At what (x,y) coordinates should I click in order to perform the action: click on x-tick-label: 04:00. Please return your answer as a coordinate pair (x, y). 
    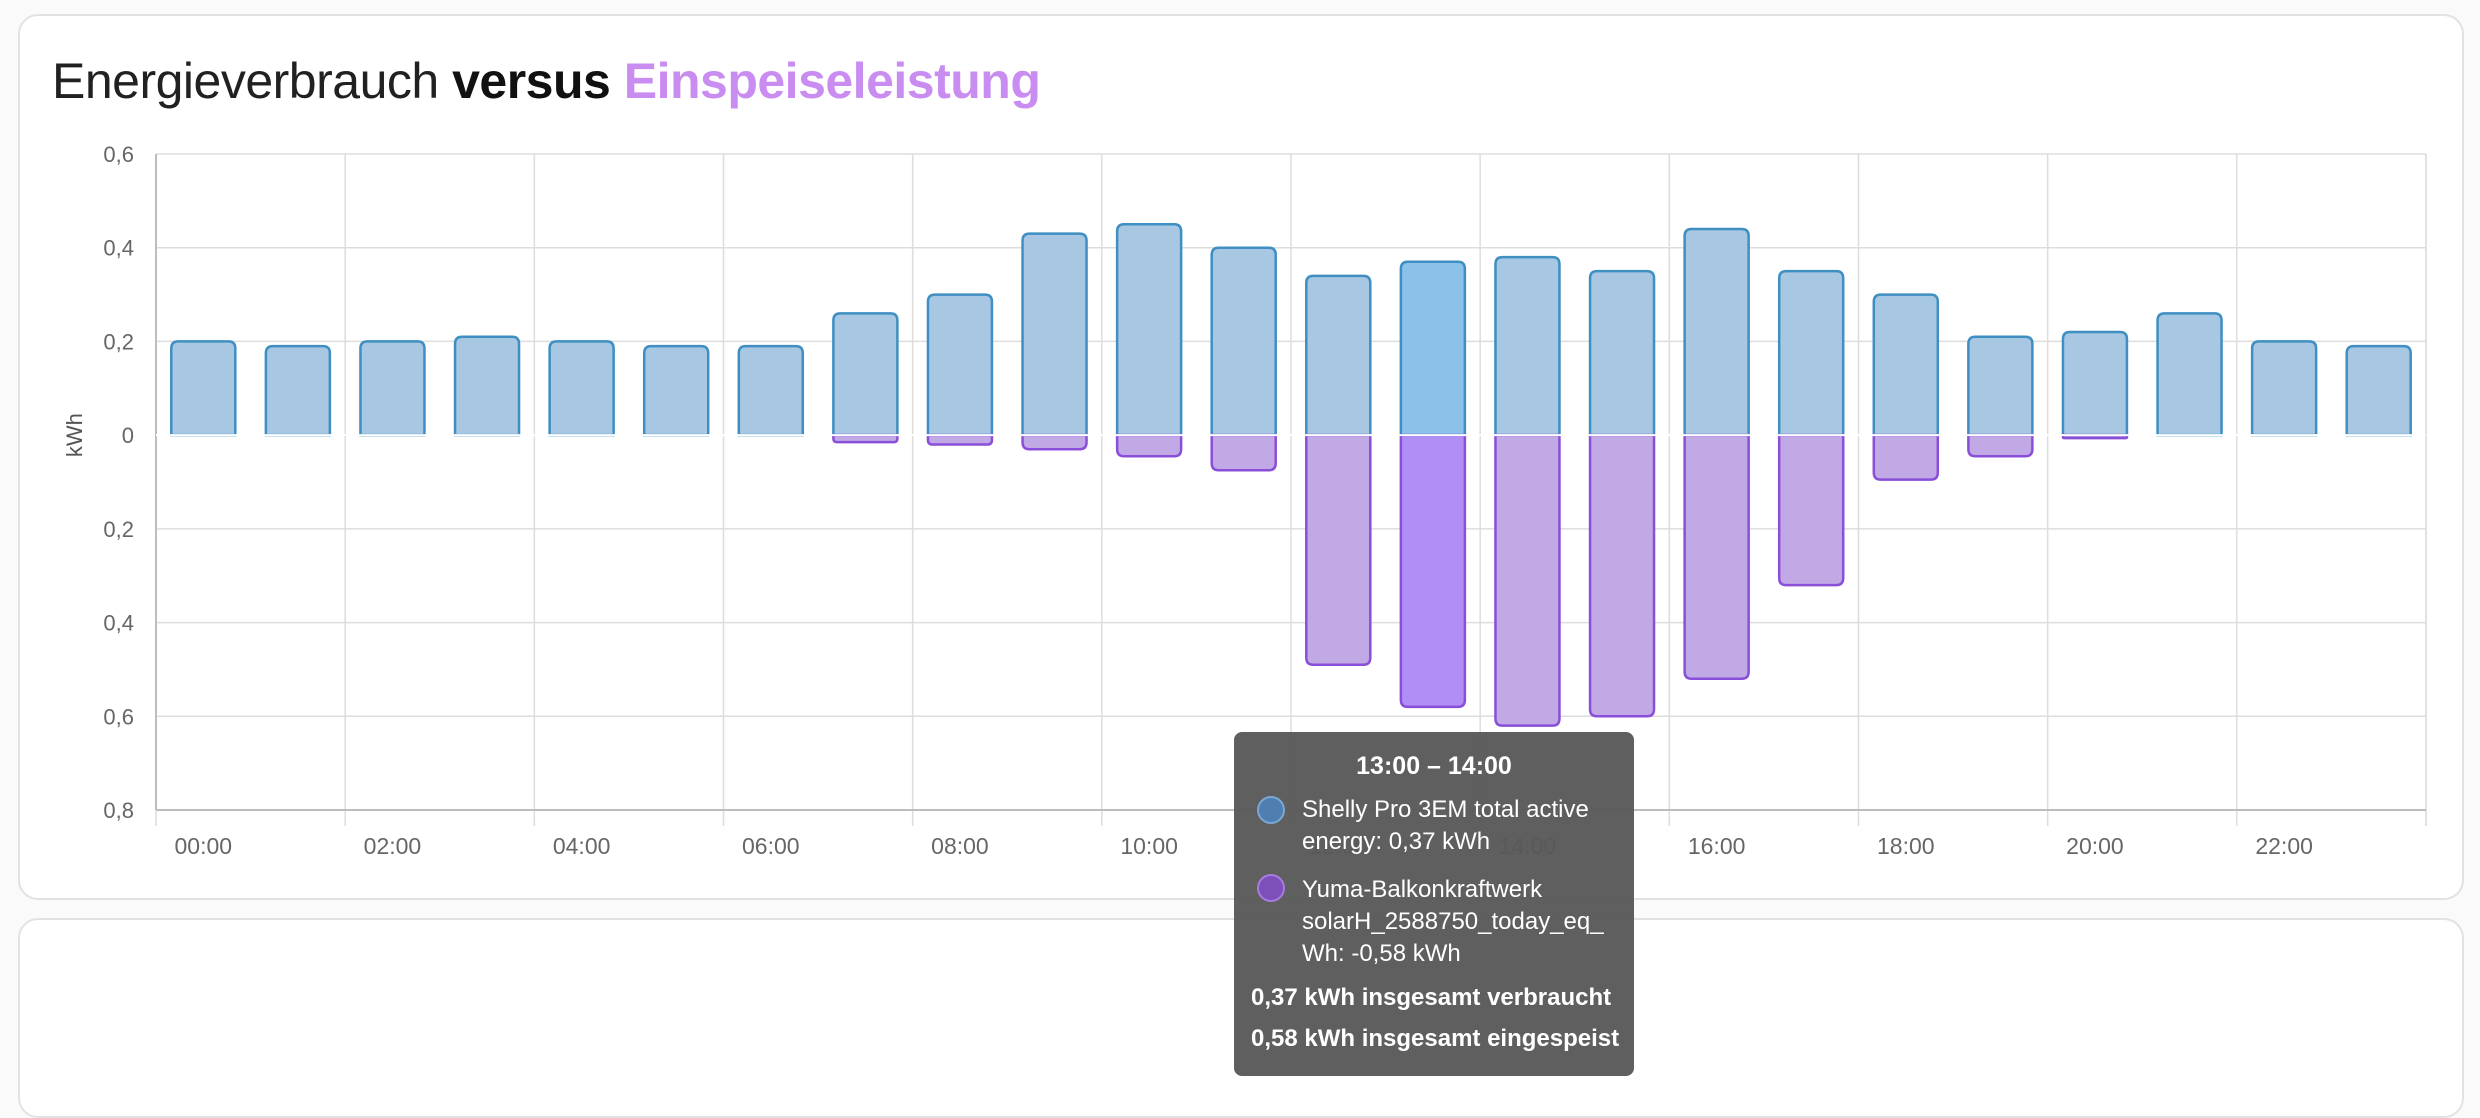
    Looking at the image, I should click on (582, 846).